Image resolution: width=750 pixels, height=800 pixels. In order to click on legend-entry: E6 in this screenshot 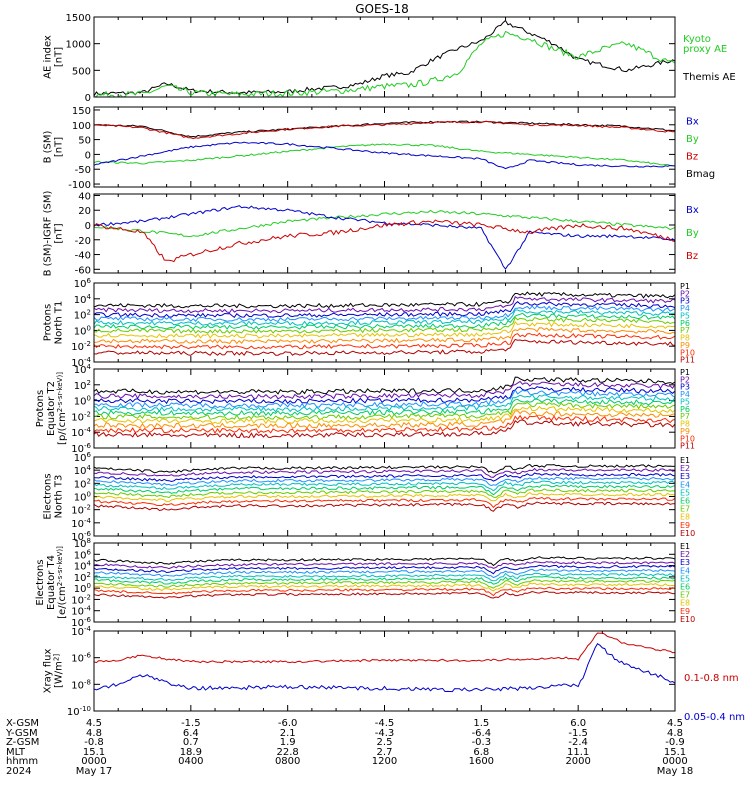, I will do `click(685, 587)`.